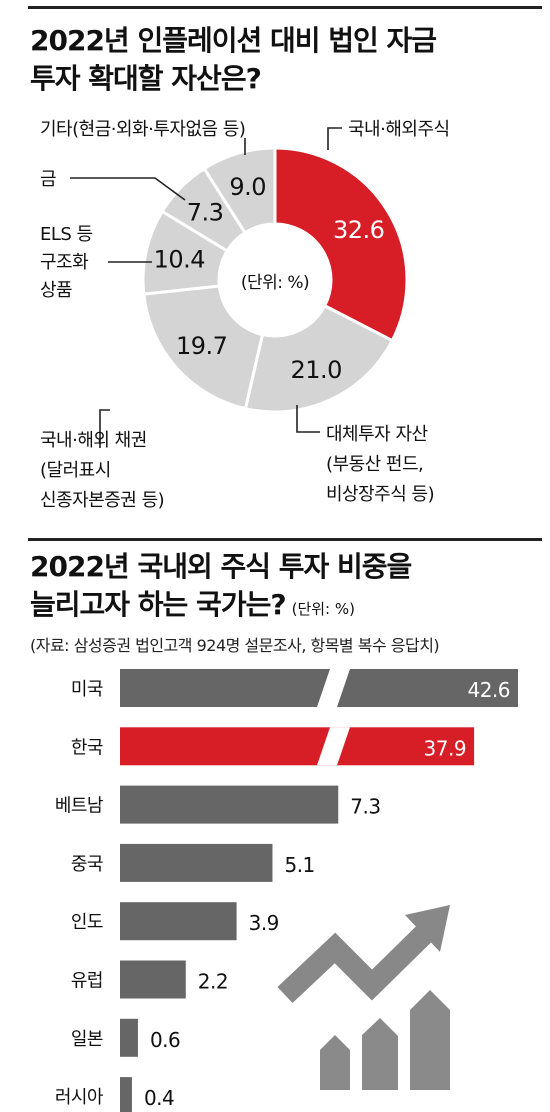 The height and width of the screenshot is (1112, 550). What do you see at coordinates (87, 981) in the screenshot?
I see `bar-category-label: 유럽` at bounding box center [87, 981].